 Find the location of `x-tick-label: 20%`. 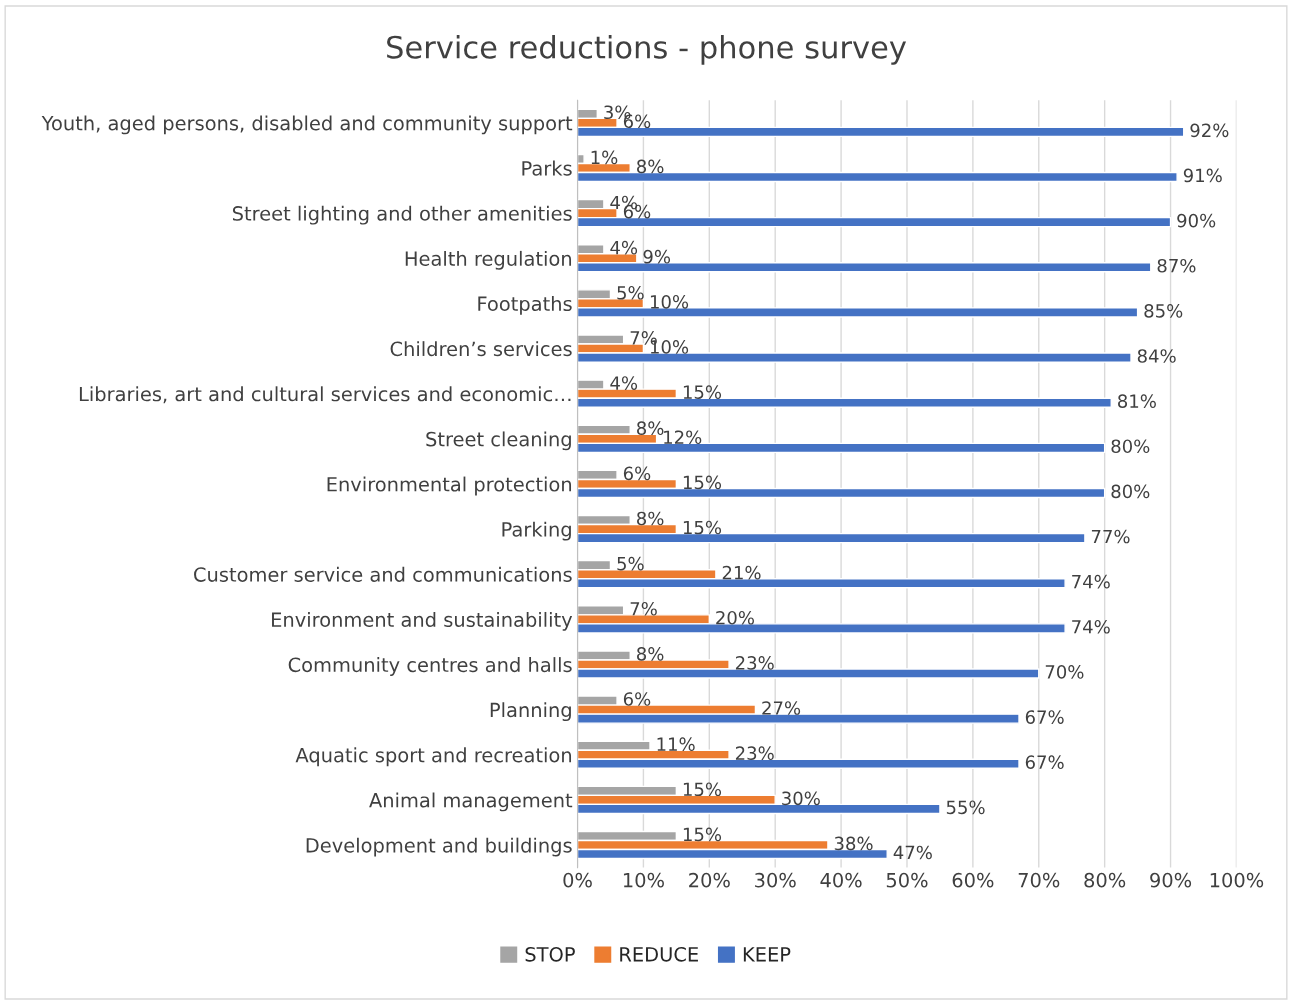

x-tick-label: 20% is located at coordinates (709, 880).